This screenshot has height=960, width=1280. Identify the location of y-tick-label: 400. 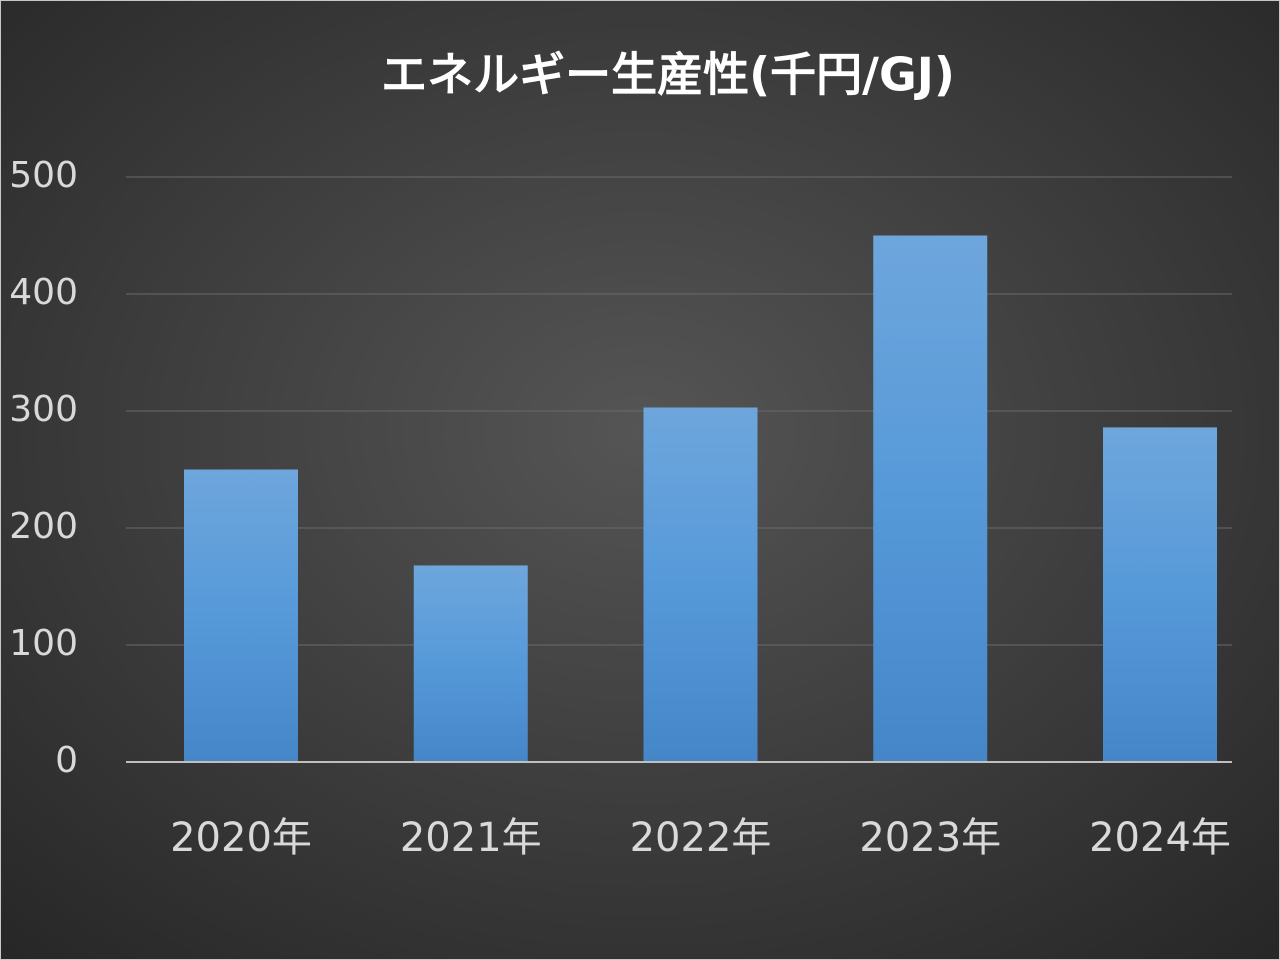
(43, 292).